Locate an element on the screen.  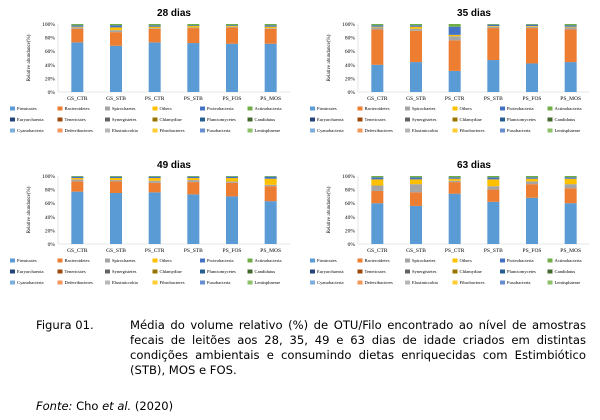
legend-label: Planctomycetes is located at coordinates (521, 271).